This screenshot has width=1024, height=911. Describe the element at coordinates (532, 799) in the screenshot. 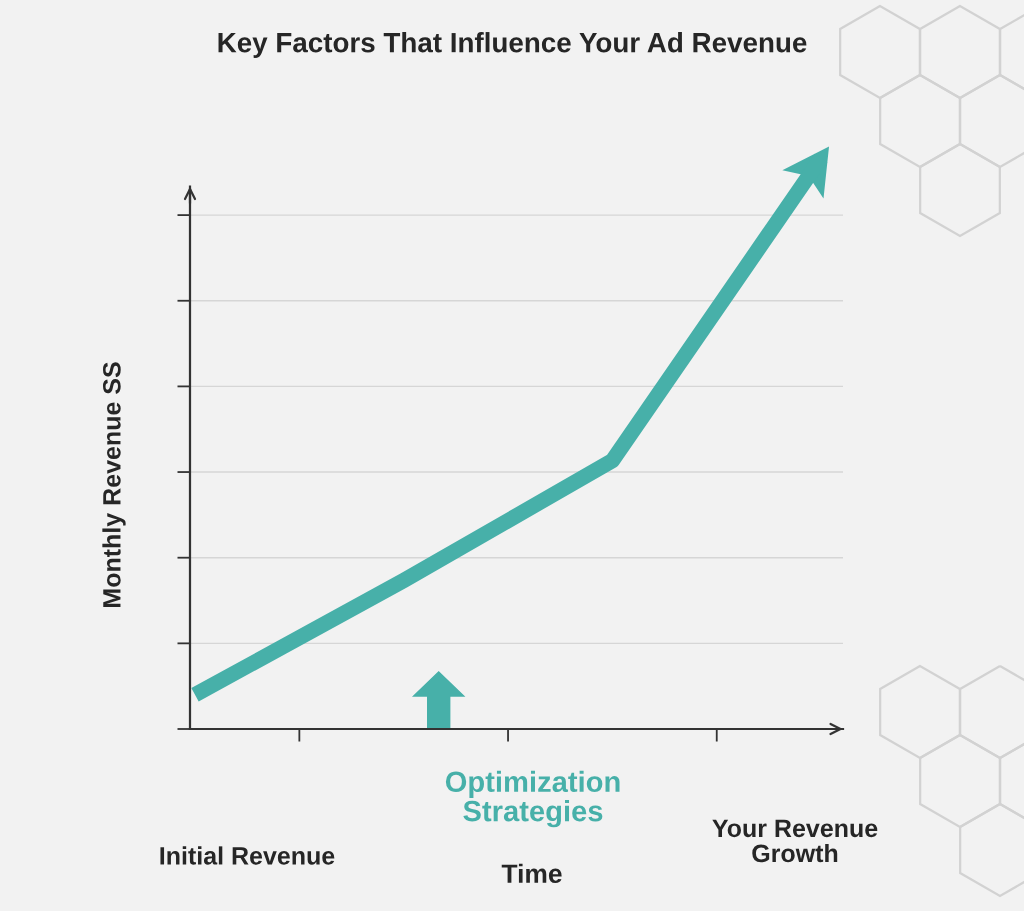

I see `text: Optimization Strategies` at that location.